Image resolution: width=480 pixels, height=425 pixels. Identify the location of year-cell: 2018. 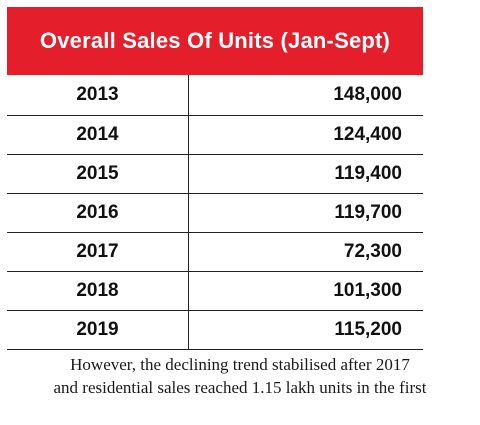
(98, 291).